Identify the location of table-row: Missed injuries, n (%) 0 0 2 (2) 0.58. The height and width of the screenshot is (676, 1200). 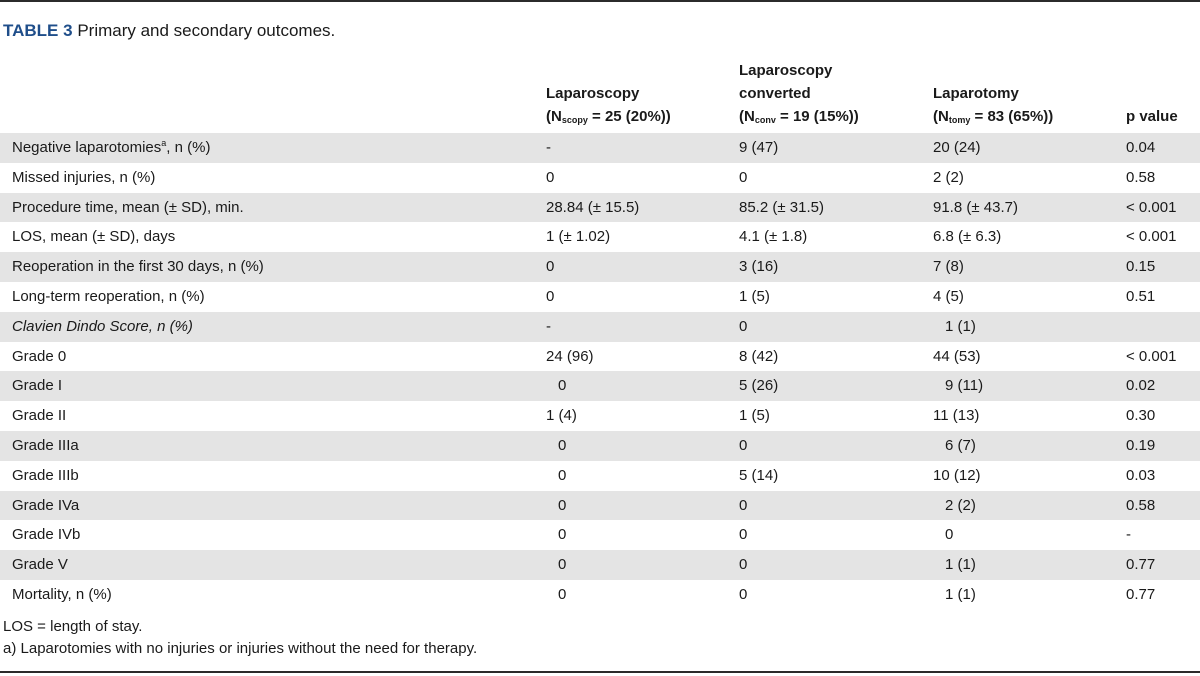
(600, 177).